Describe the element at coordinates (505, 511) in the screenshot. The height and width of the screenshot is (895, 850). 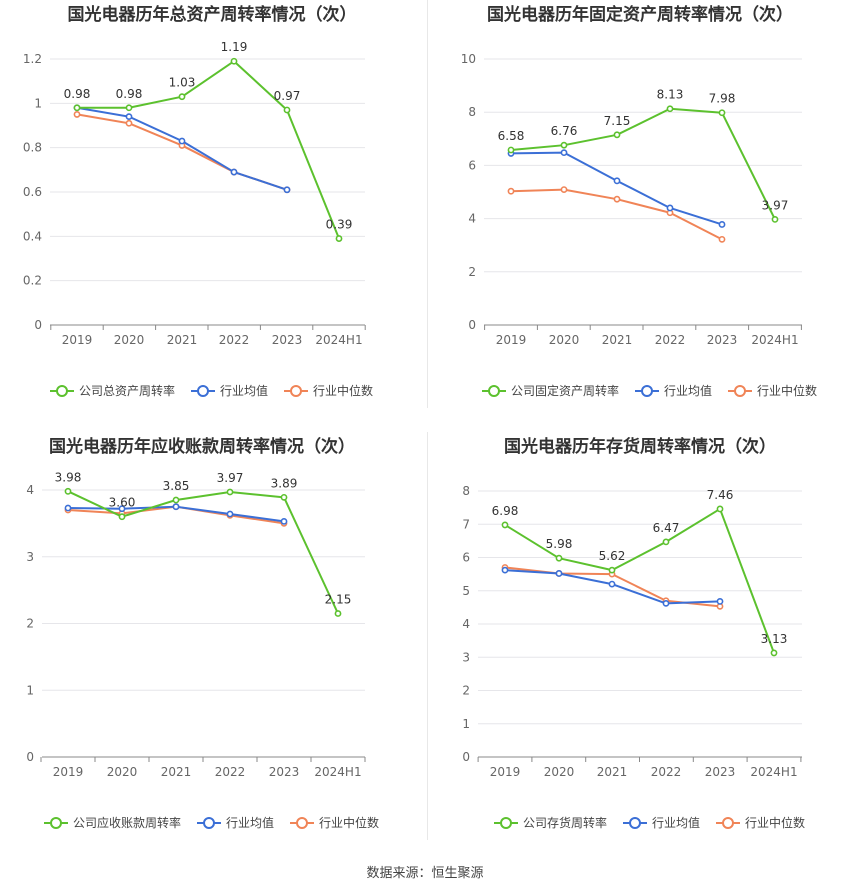
I see `data-label: 6.98` at that location.